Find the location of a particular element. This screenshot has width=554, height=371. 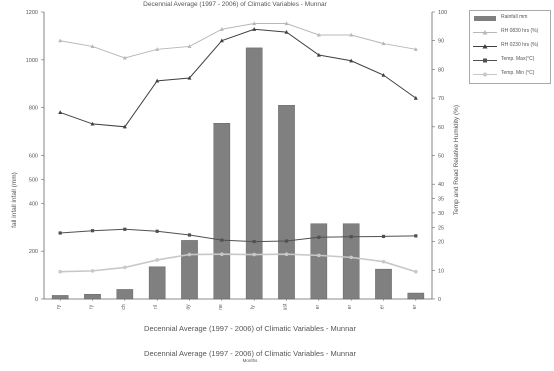

y-tick-label: 800 is located at coordinates (33, 109).